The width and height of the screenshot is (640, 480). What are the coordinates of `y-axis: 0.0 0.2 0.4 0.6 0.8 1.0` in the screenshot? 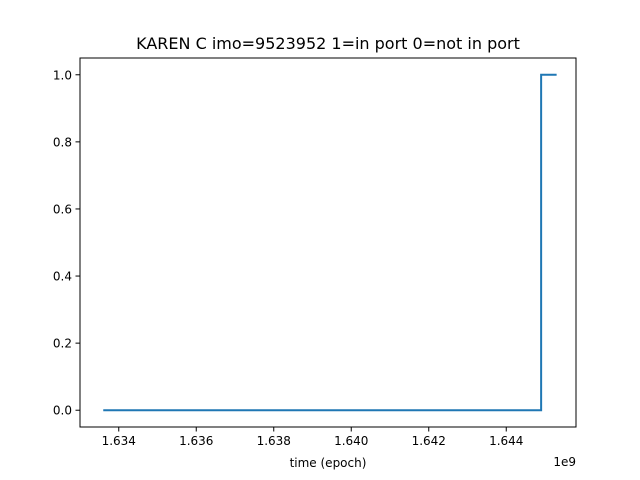 It's located at (66, 243).